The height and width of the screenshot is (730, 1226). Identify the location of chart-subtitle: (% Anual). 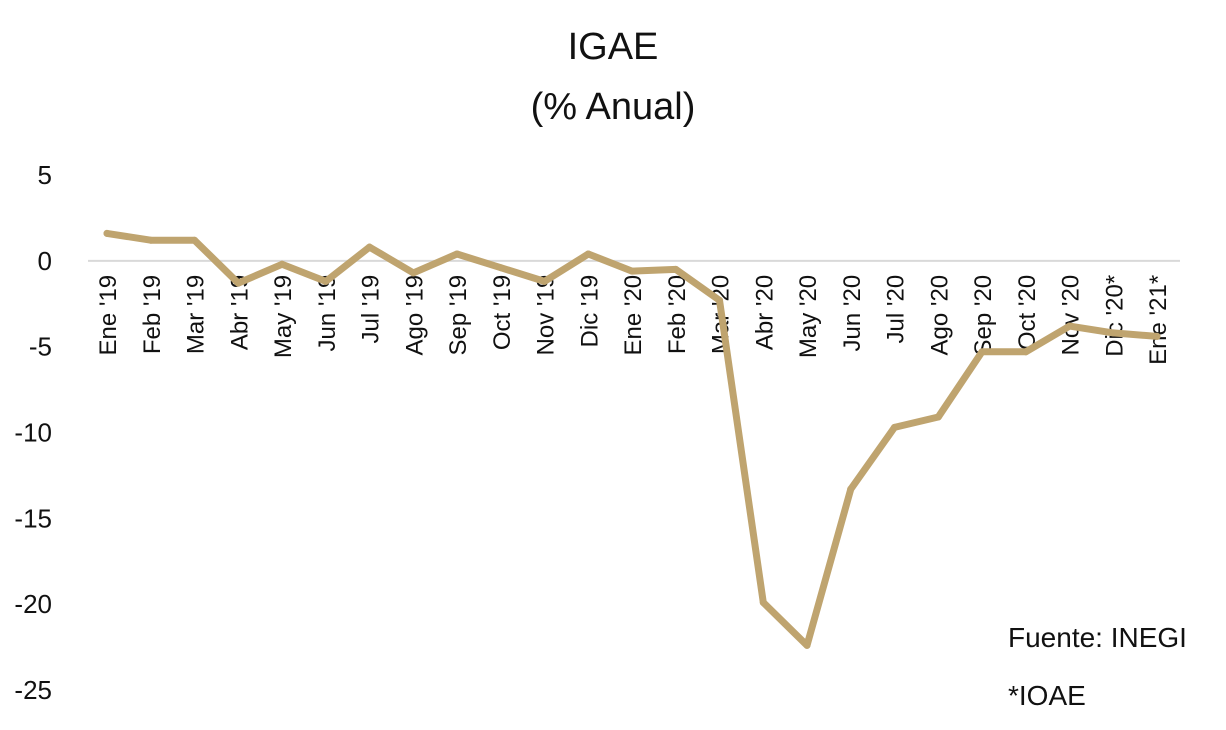
(613, 107).